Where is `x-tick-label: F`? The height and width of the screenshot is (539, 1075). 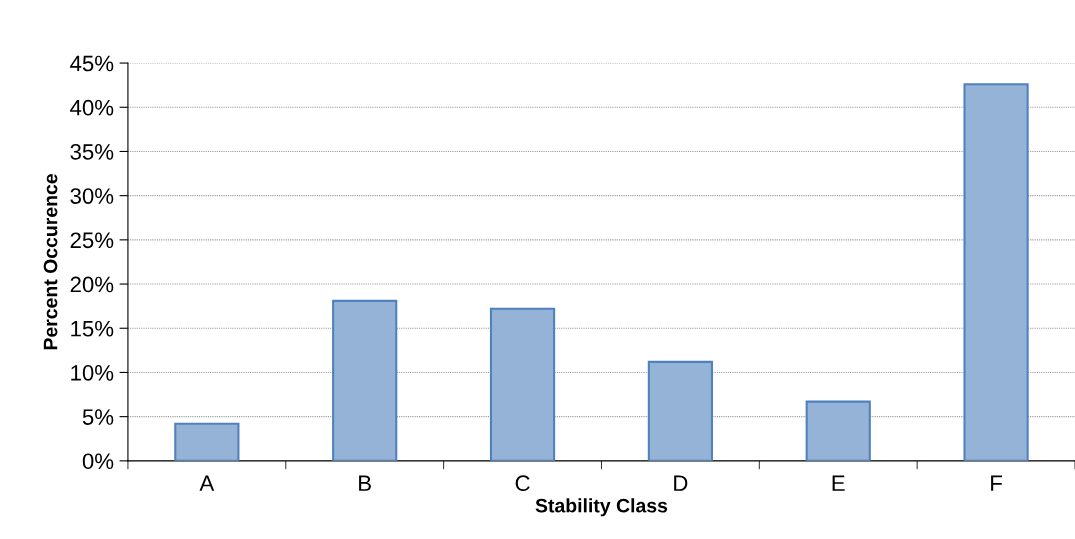 x-tick-label: F is located at coordinates (996, 483).